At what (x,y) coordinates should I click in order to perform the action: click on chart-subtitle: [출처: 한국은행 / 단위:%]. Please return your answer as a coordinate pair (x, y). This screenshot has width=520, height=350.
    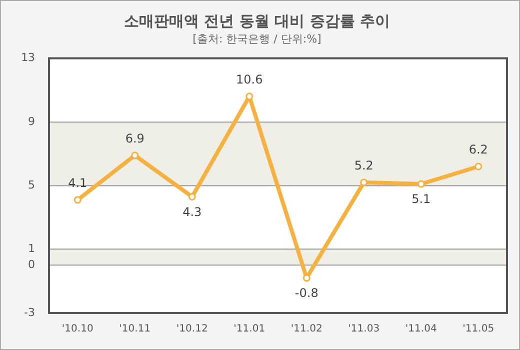
    Looking at the image, I should click on (257, 39).